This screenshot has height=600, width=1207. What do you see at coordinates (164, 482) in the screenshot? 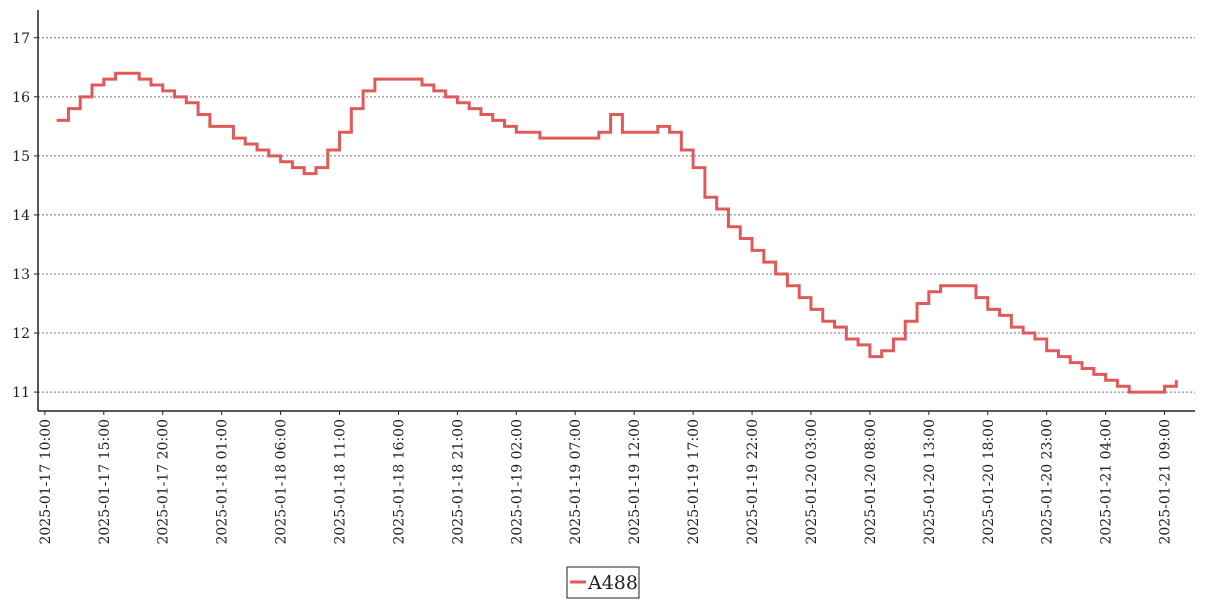
I see `x-tick-label: 2025-01-17 20:00` at bounding box center [164, 482].